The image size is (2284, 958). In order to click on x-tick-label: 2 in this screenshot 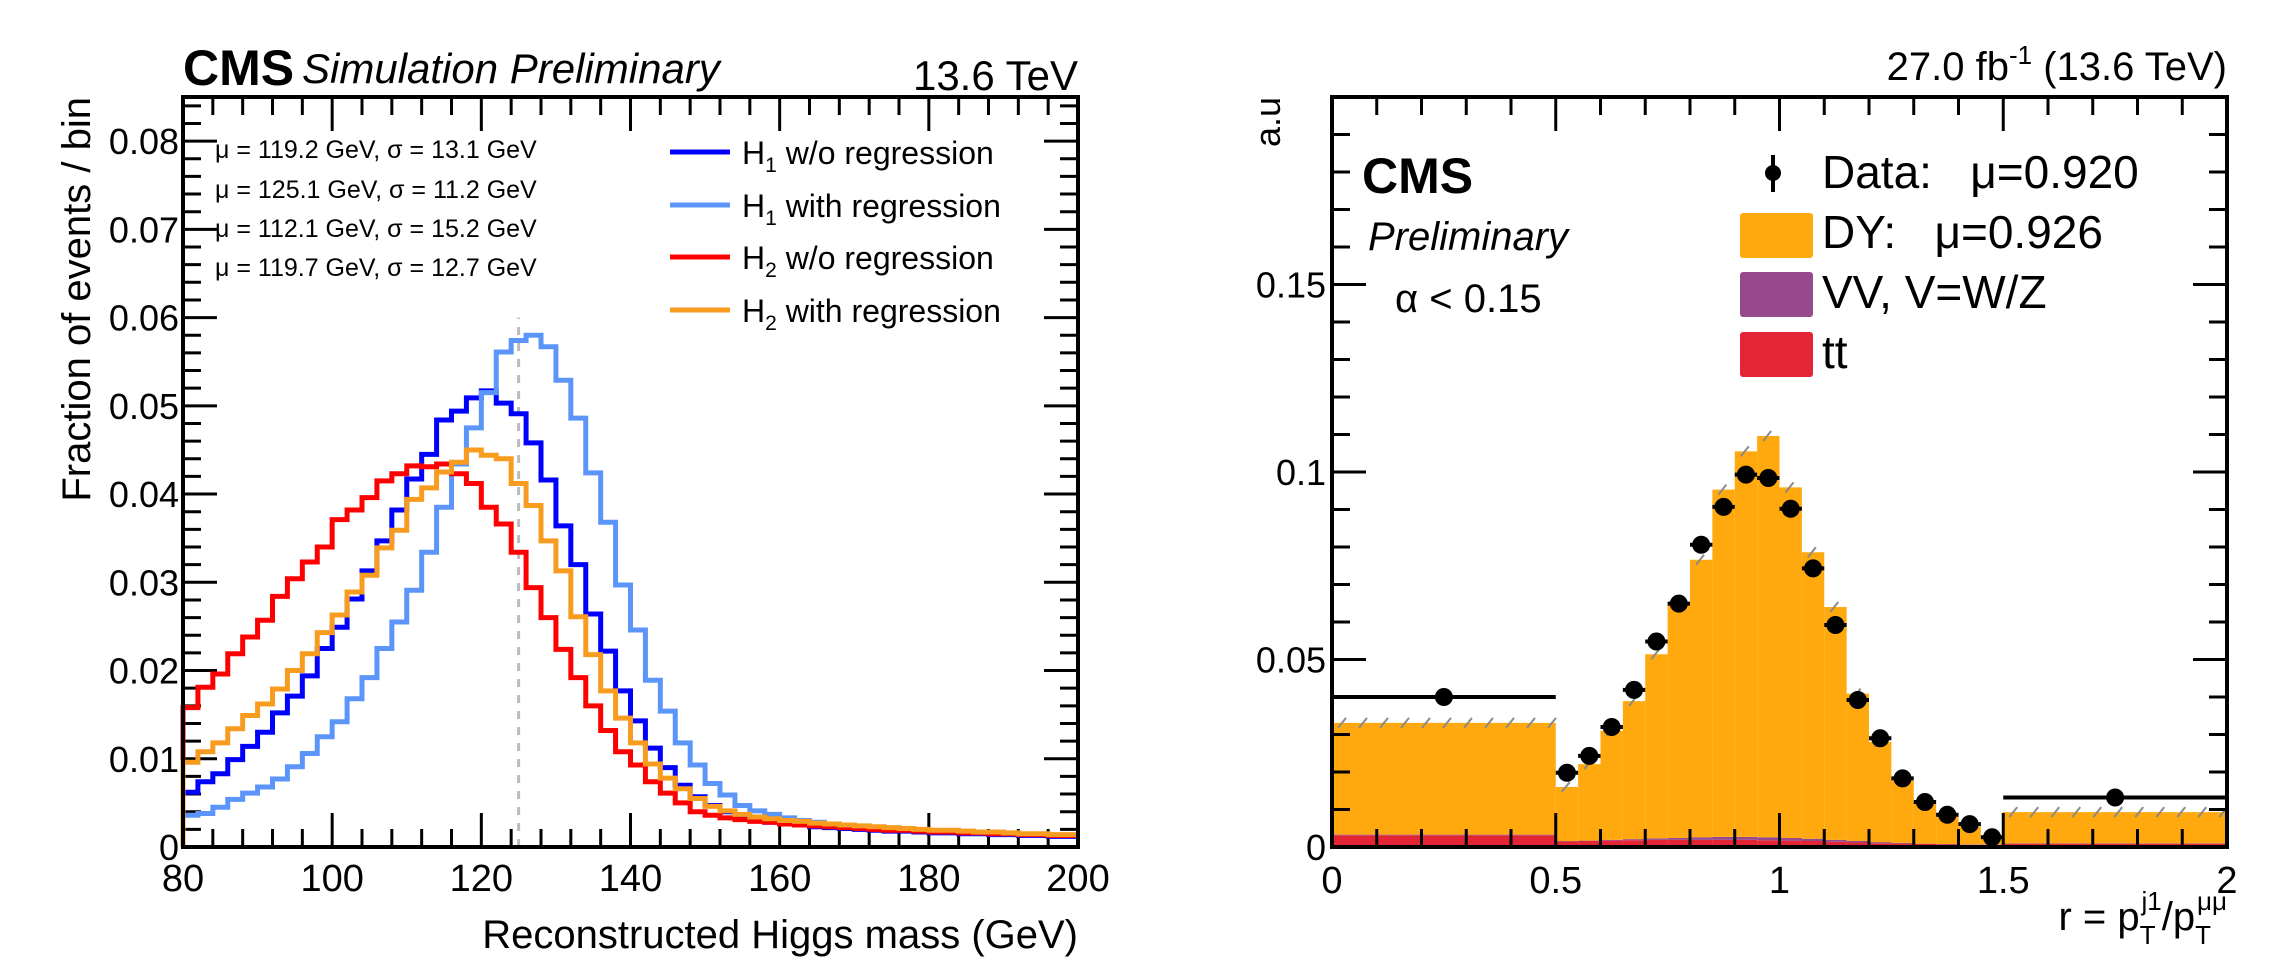, I will do `click(2226, 881)`.